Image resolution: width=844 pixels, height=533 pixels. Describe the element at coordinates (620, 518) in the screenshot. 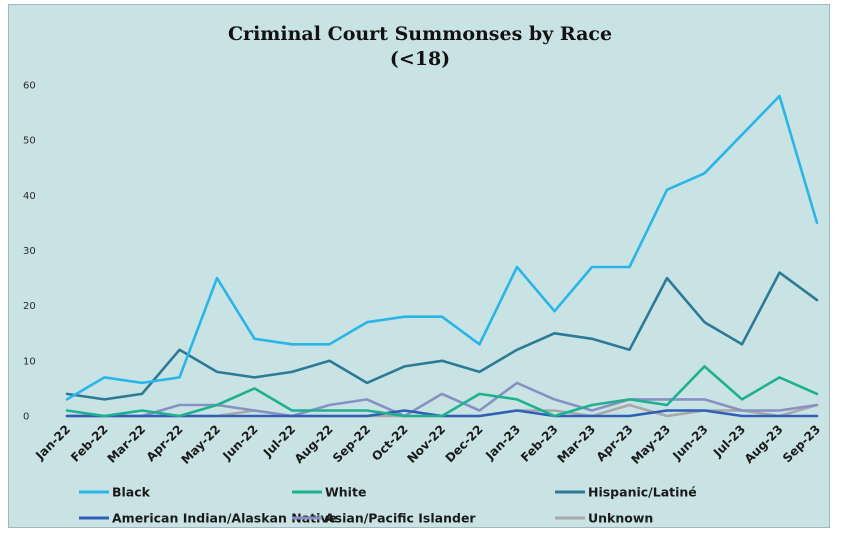

I see `legend-label-unknown: Unknown` at that location.